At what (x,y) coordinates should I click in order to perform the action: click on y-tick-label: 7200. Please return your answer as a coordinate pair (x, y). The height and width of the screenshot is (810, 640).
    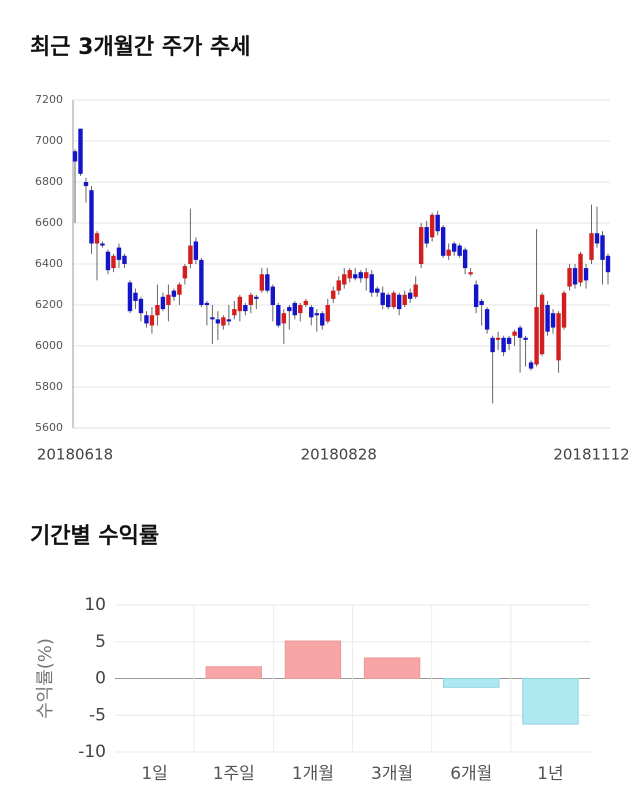
    Looking at the image, I should click on (49, 99).